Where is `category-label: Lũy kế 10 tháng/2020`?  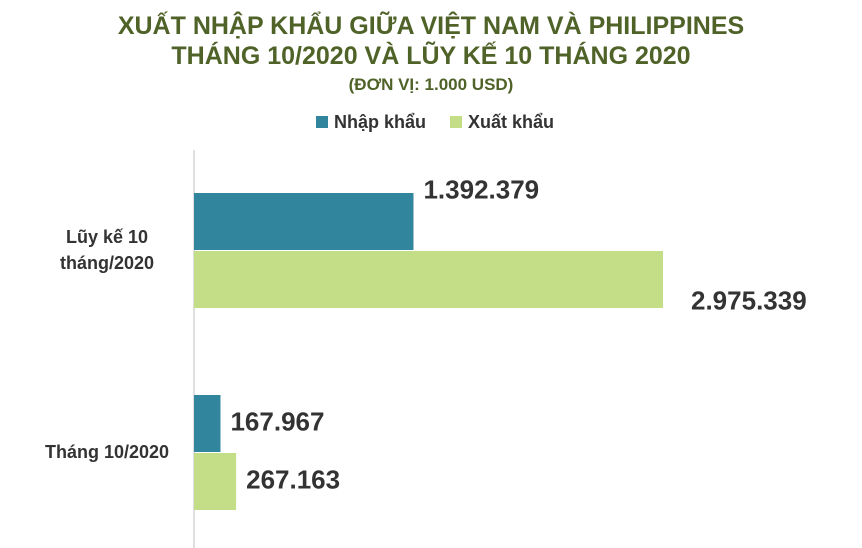 category-label: Lũy kế 10 tháng/2020 is located at coordinates (107, 250).